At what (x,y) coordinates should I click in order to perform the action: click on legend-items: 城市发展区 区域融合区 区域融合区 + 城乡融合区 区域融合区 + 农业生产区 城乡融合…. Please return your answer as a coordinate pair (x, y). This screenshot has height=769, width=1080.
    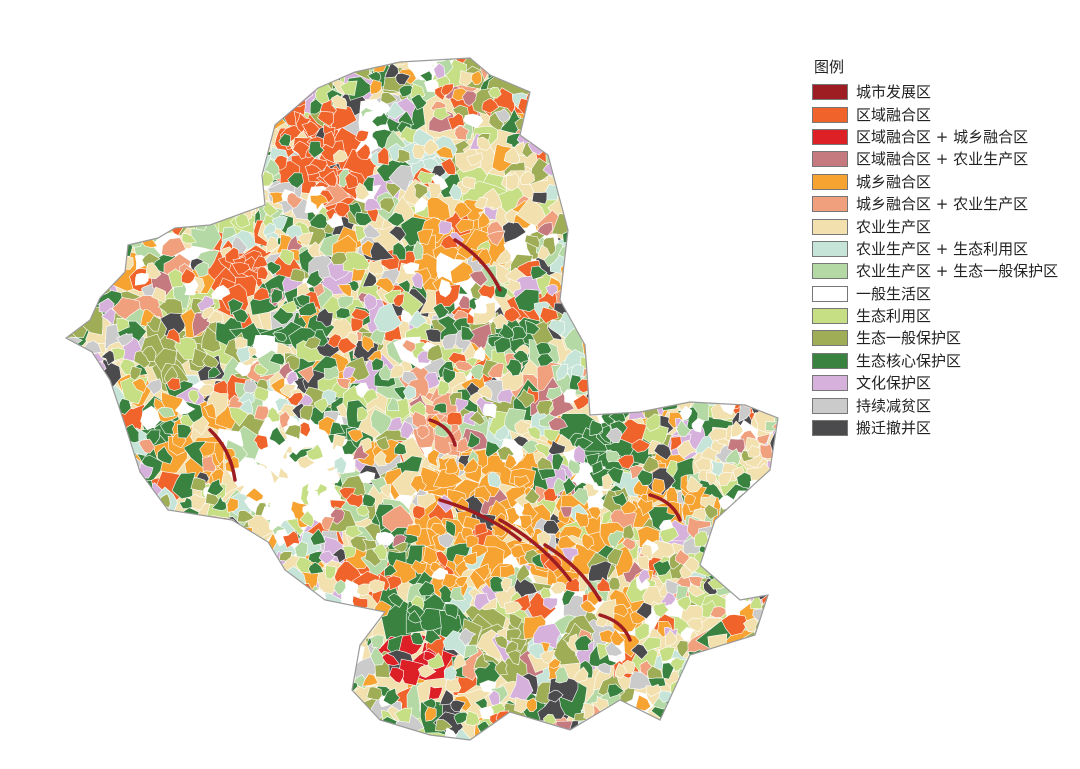
    Looking at the image, I should click on (935, 260).